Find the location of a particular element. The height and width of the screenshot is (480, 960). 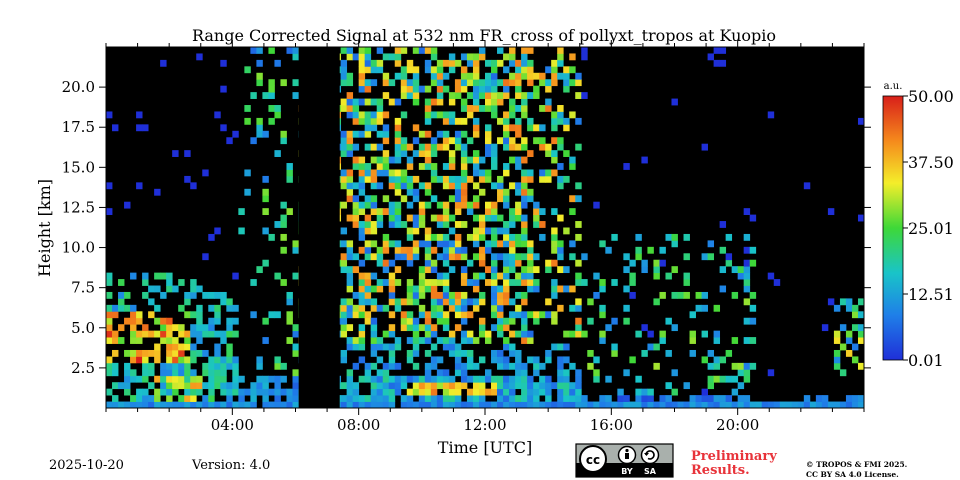

no-data-periods is located at coordinates (319, 227).